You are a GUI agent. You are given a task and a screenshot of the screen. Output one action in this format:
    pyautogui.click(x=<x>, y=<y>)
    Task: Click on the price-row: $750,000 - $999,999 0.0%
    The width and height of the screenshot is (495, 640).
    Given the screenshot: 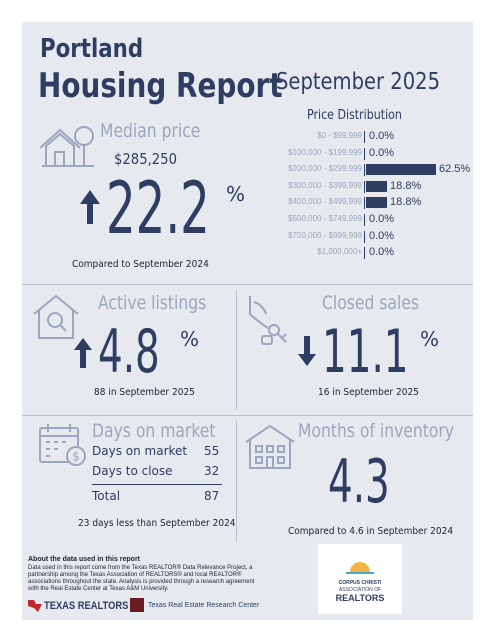 What is the action you would take?
    pyautogui.click(x=362, y=238)
    